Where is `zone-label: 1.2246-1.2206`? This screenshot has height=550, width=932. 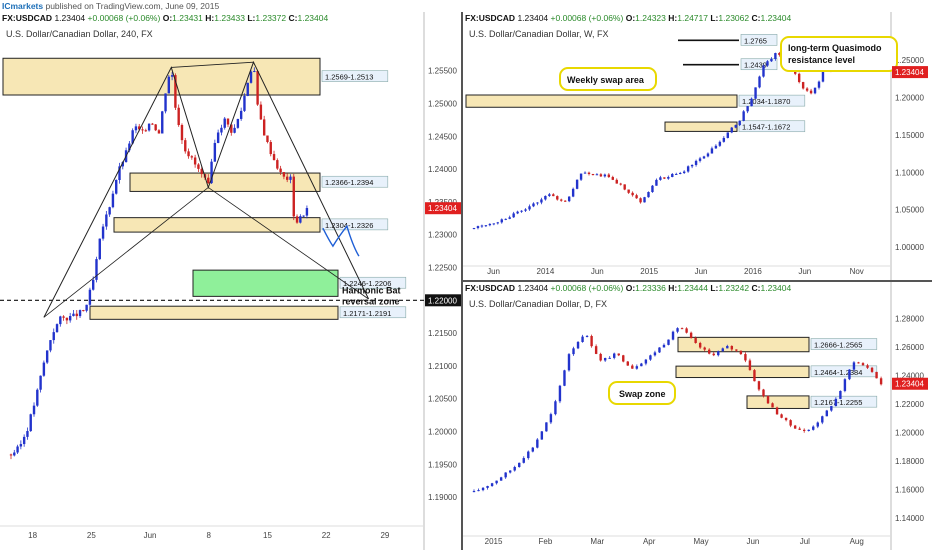 zone-label: 1.2246-1.2206 is located at coordinates (367, 283).